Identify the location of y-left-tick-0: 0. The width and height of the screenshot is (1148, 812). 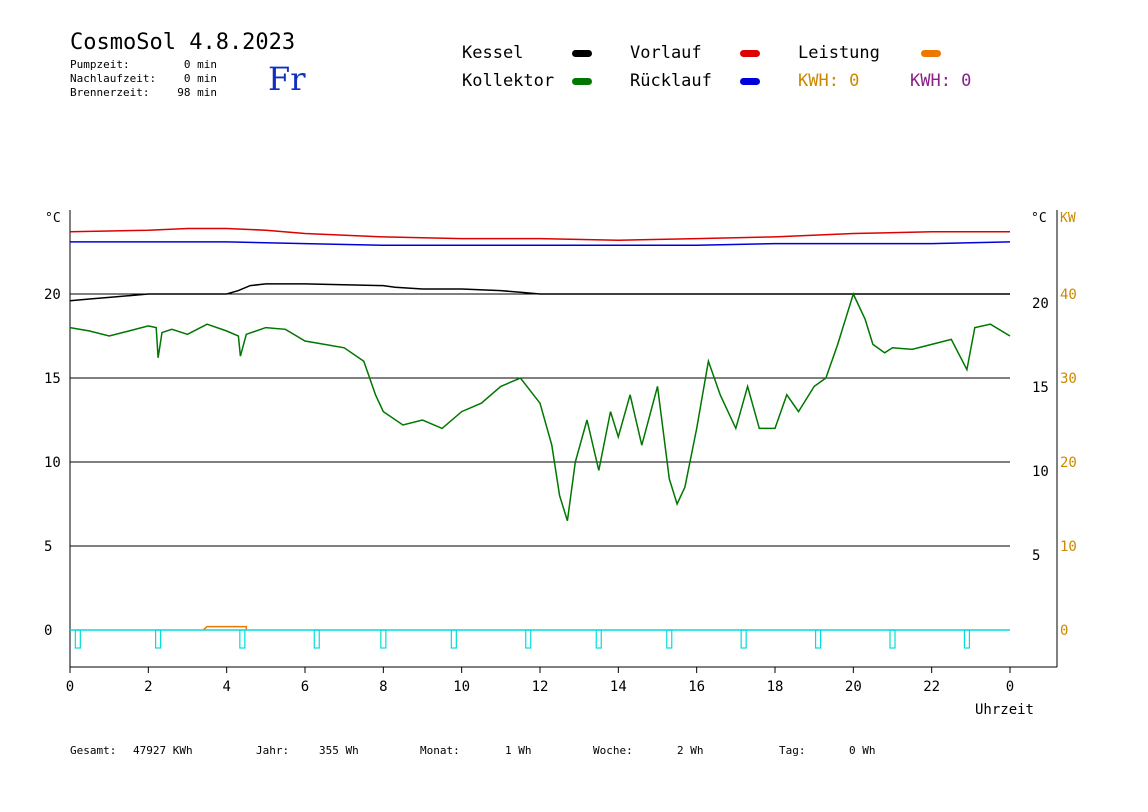
(48, 631).